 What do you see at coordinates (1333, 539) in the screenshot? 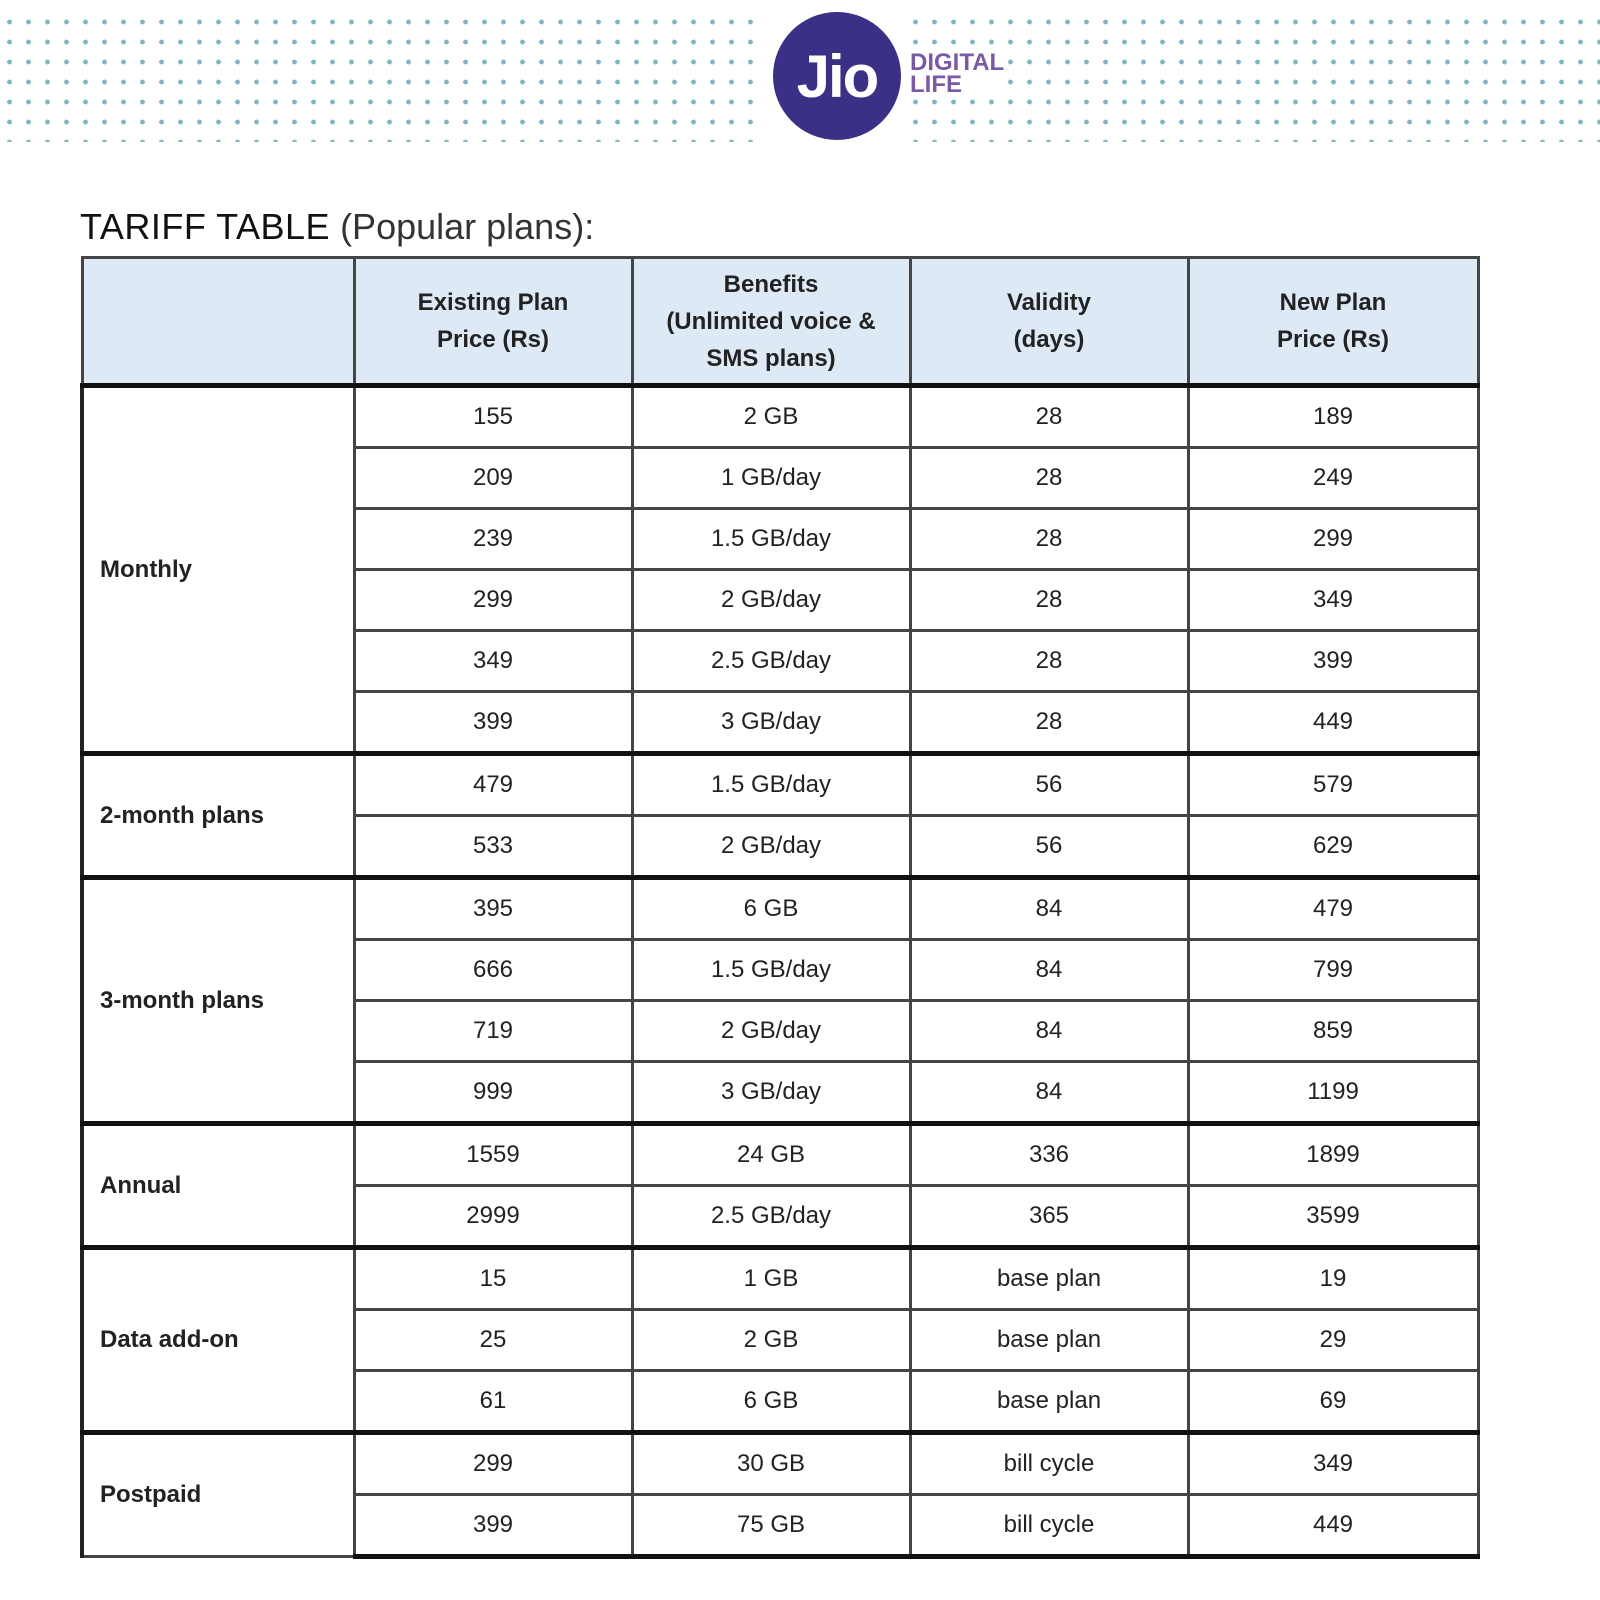
I see `new-price-cell: 299` at bounding box center [1333, 539].